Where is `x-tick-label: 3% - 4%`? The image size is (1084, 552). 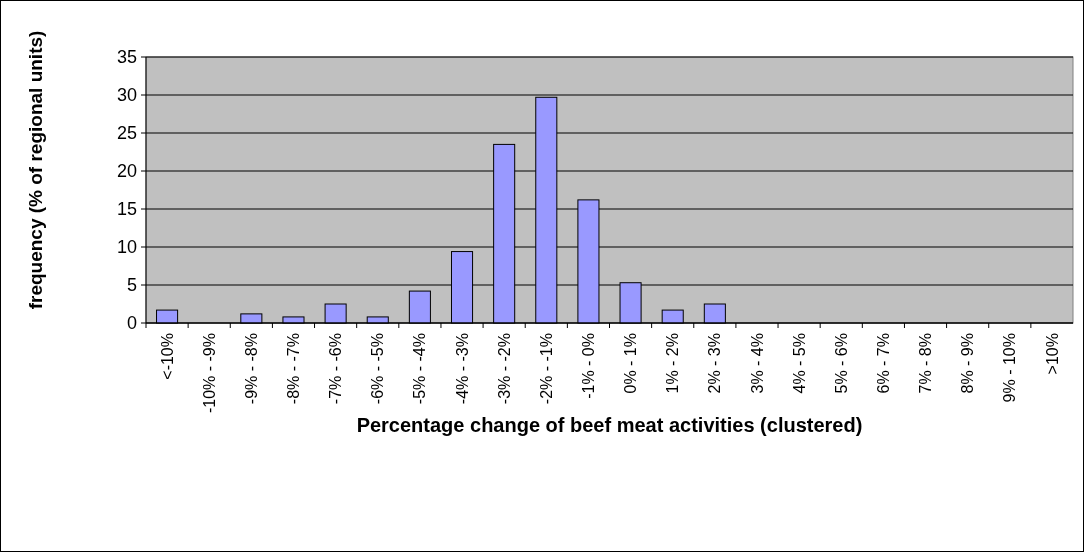 x-tick-label: 3% - 4% is located at coordinates (757, 363).